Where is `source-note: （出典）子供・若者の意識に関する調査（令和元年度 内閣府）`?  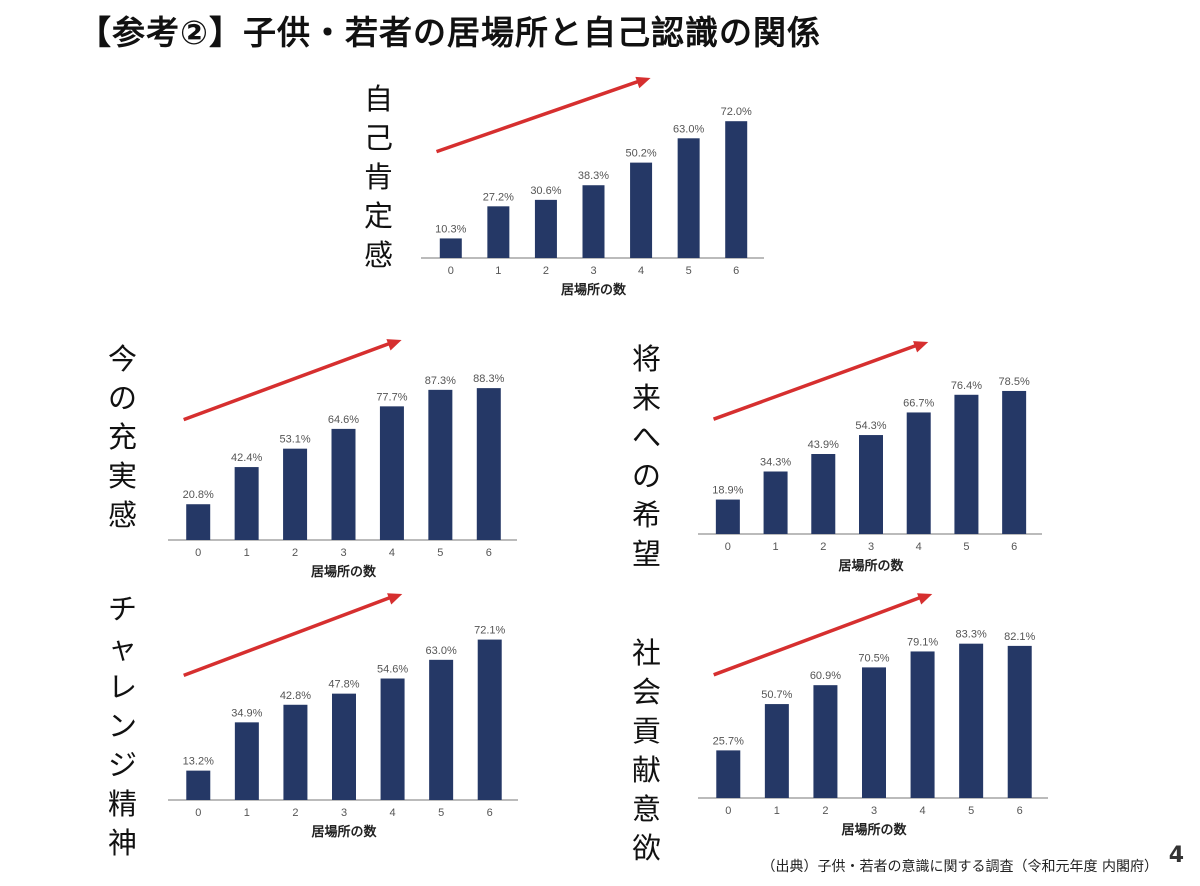 source-note: （出典）子供・若者の意識に関する調査（令和元年度 内閣府） is located at coordinates (959, 867).